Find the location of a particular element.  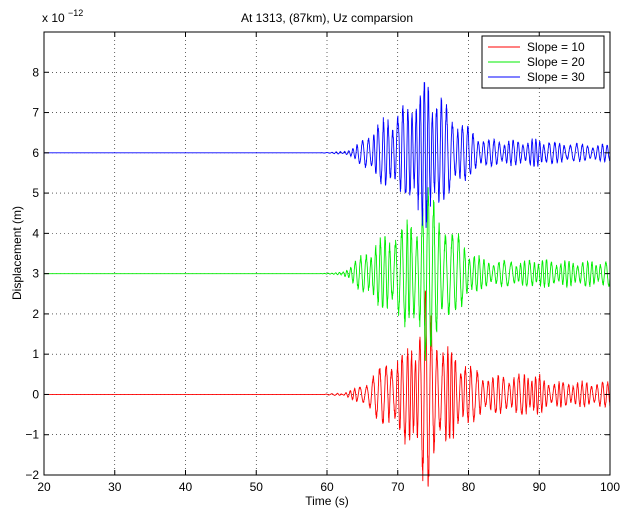

y-axis-label: Displacement (m) is located at coordinates (17, 253).